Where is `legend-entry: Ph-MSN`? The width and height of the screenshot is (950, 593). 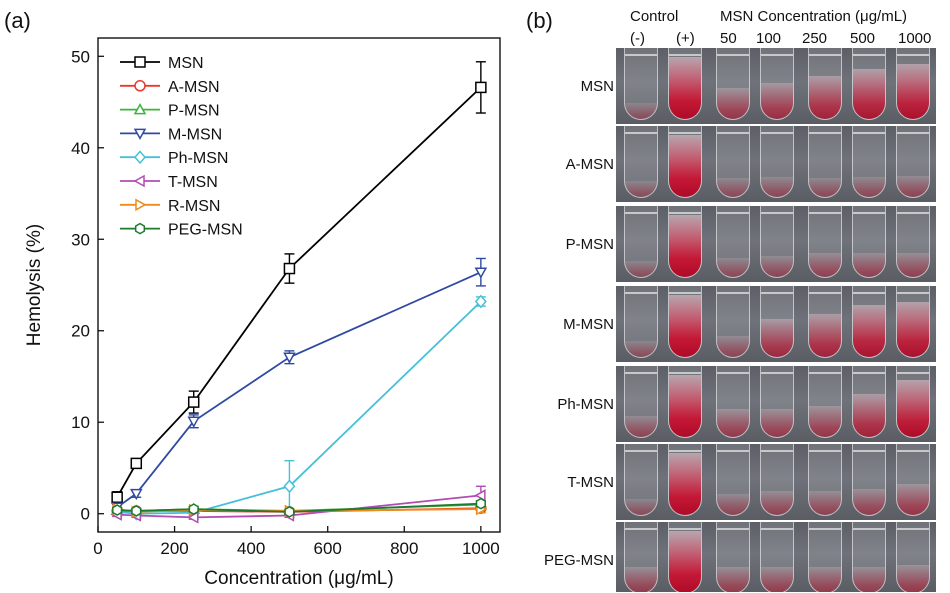 legend-entry: Ph-MSN is located at coordinates (174, 158).